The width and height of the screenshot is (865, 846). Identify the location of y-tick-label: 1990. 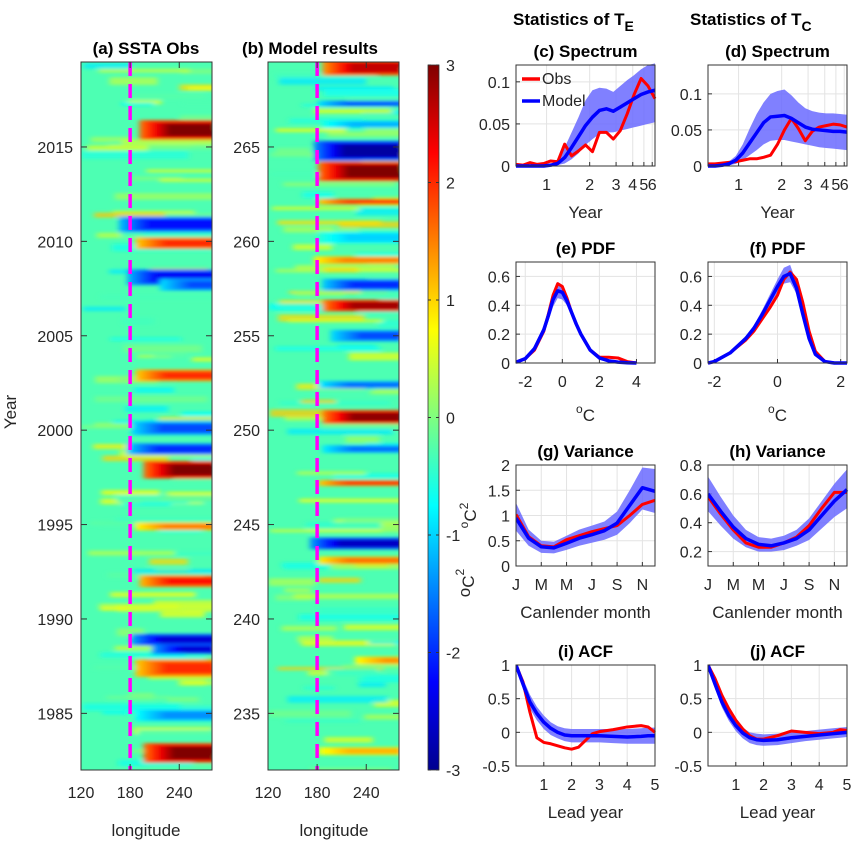
(55, 620).